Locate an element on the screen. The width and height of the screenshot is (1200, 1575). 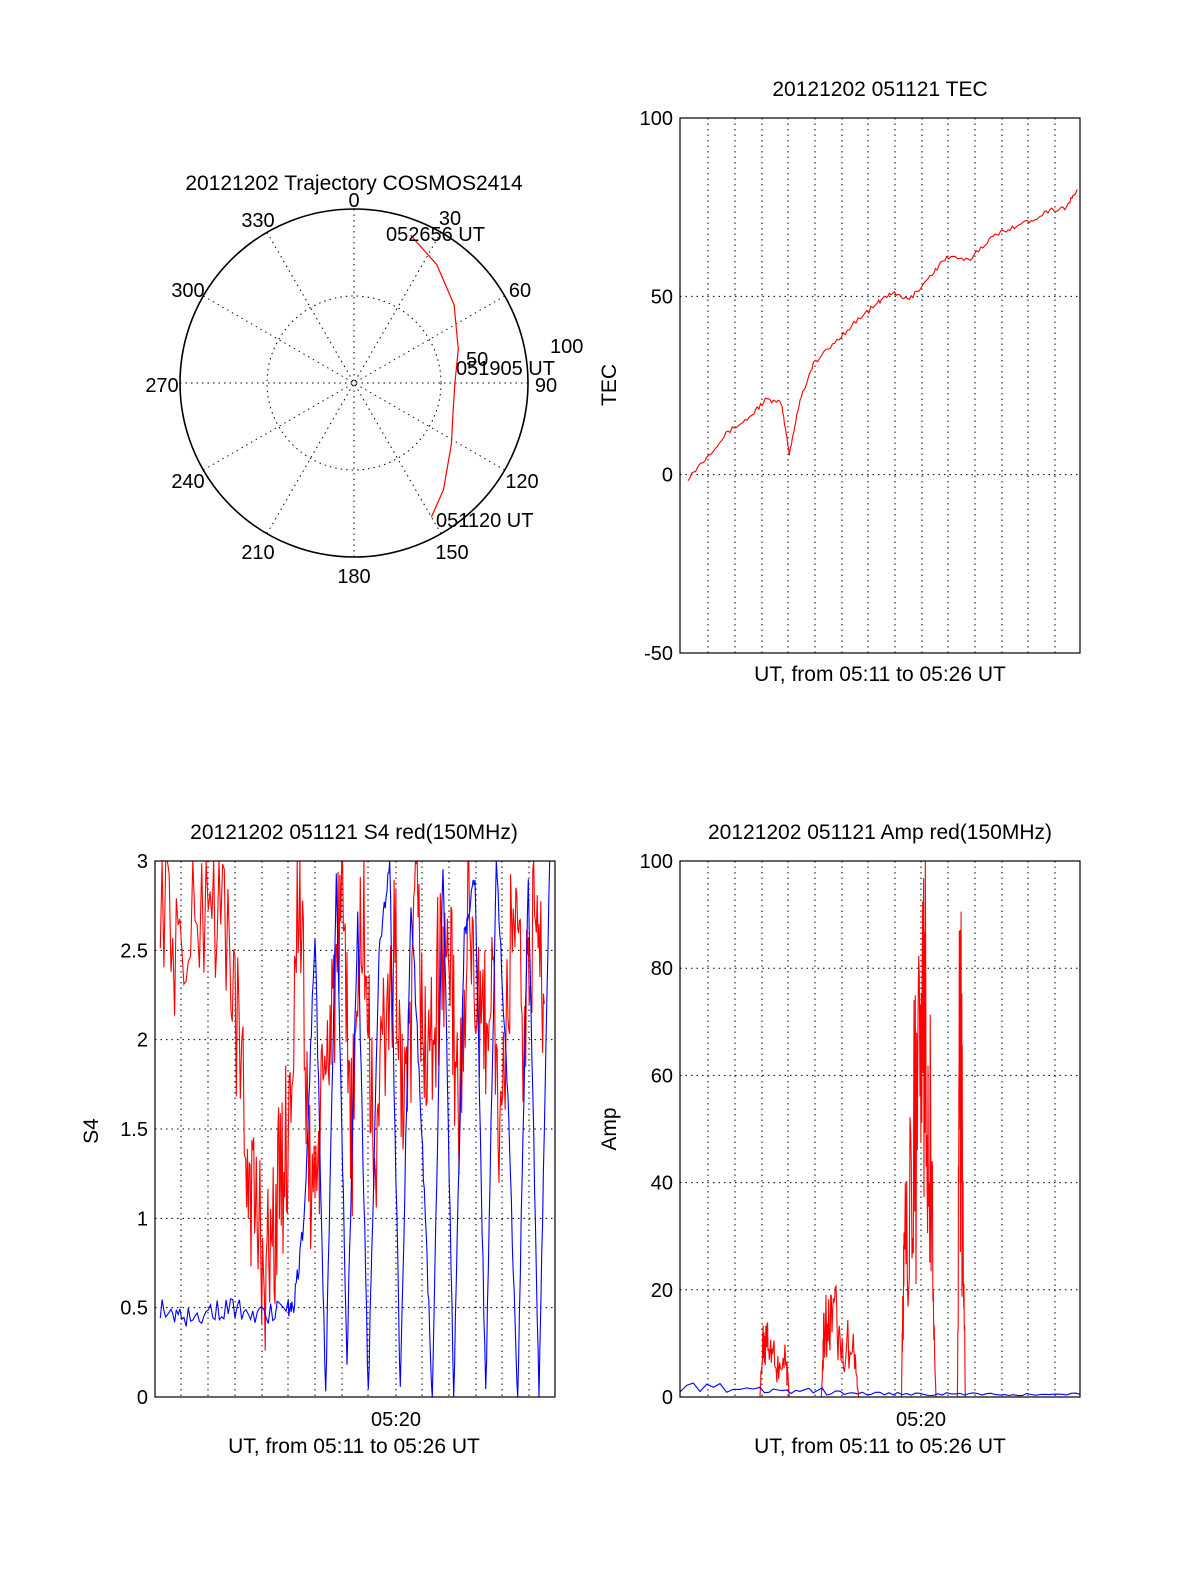
polar-angle-label: 330 is located at coordinates (257, 221).